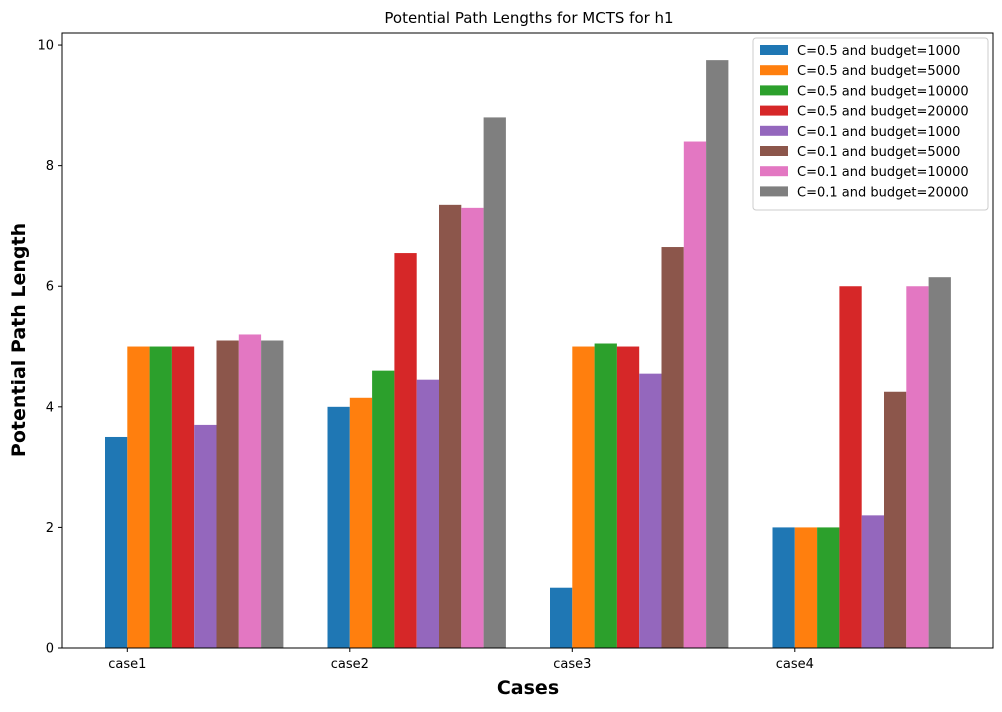 The height and width of the screenshot is (712, 1002). What do you see at coordinates (528, 688) in the screenshot?
I see `x-axis-label: Cases` at bounding box center [528, 688].